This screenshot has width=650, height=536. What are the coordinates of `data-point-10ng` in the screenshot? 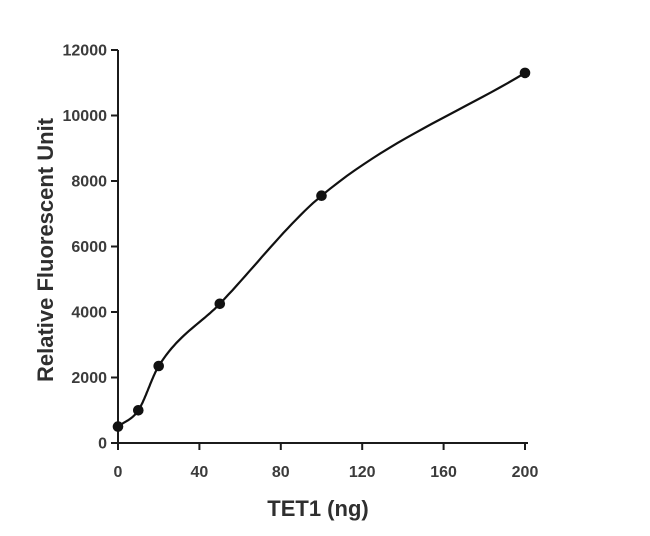 It's located at (138, 410).